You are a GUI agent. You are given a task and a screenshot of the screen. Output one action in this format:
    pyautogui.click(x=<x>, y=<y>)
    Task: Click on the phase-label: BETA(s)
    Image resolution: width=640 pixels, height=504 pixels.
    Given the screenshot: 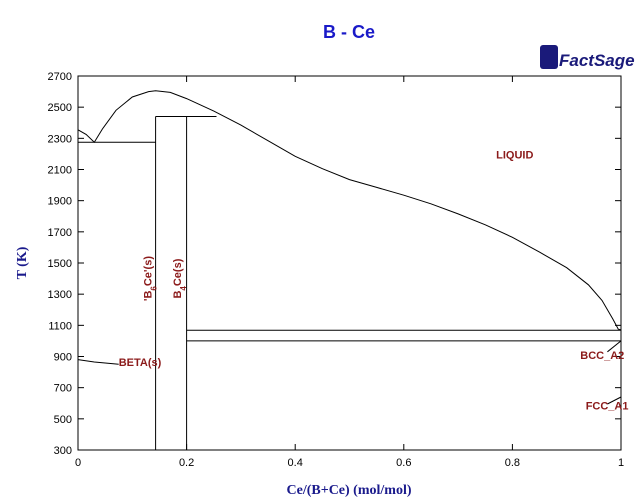 What is the action you would take?
    pyautogui.click(x=140, y=363)
    